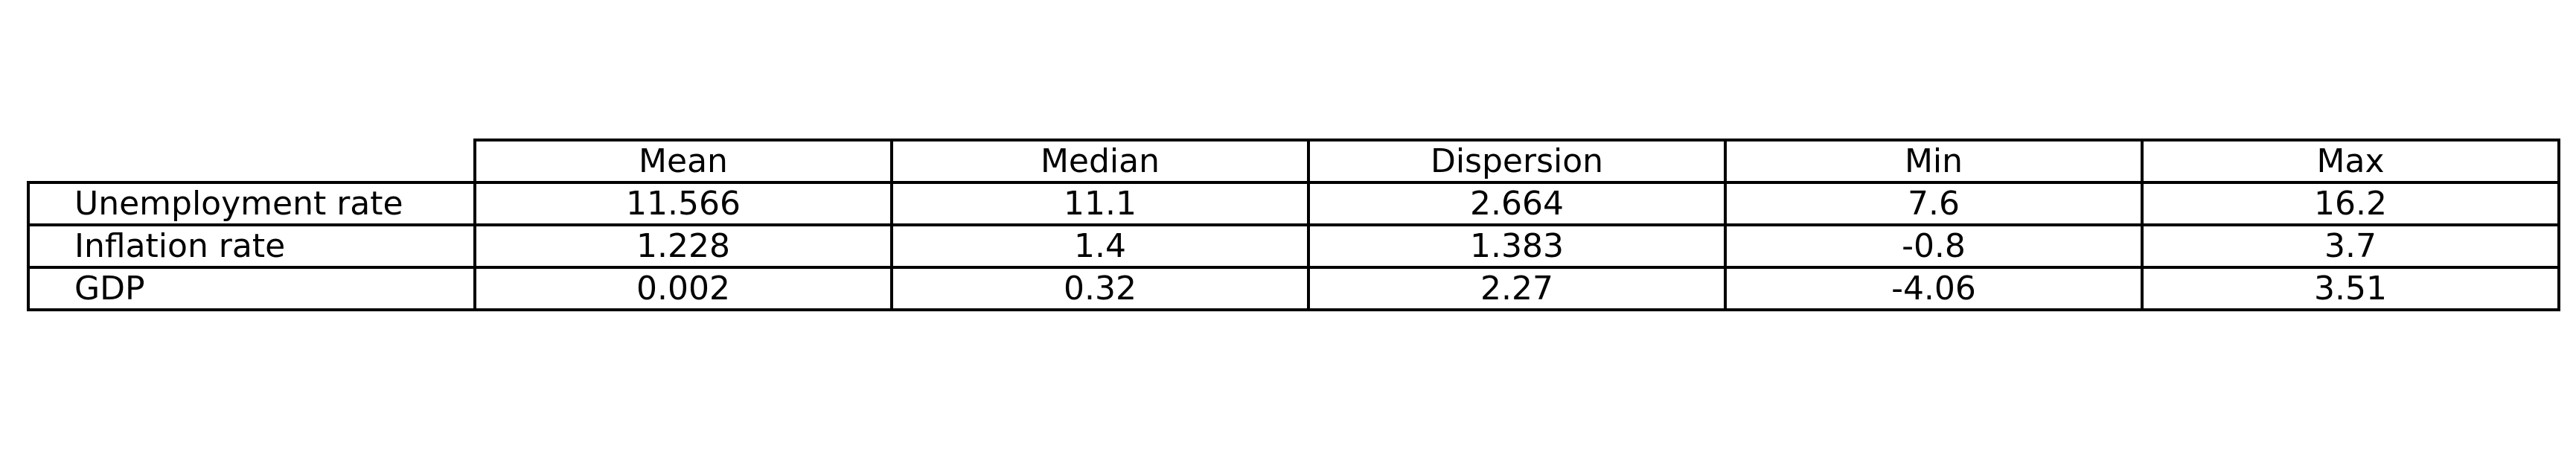 This screenshot has width=2576, height=458. I want to click on table-cell: 0.32, so click(1100, 288).